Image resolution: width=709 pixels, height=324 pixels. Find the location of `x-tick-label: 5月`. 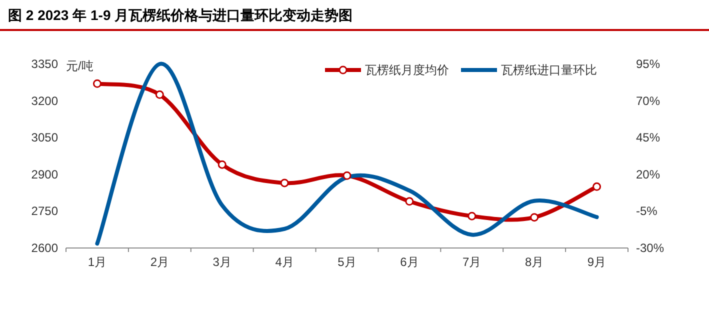

x-tick-label: 5月 is located at coordinates (347, 262).